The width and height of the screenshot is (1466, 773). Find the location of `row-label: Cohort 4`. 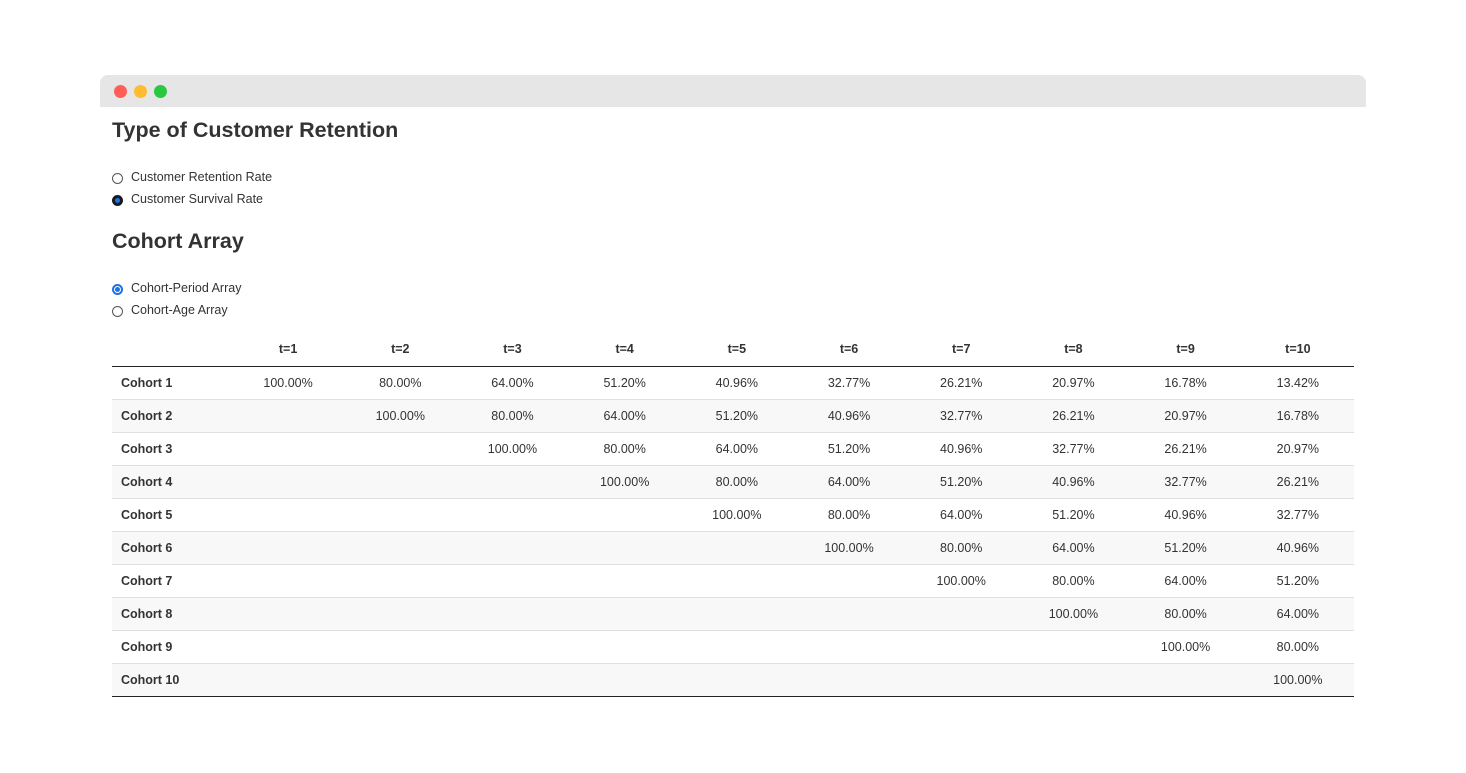

row-label: Cohort 4 is located at coordinates (172, 482).